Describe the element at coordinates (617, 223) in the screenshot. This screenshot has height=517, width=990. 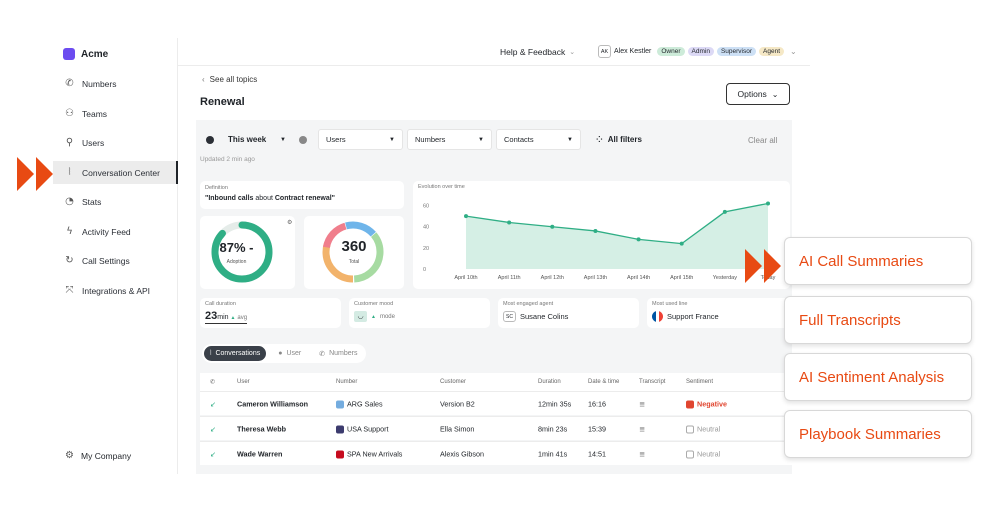
I see `chart-line` at that location.